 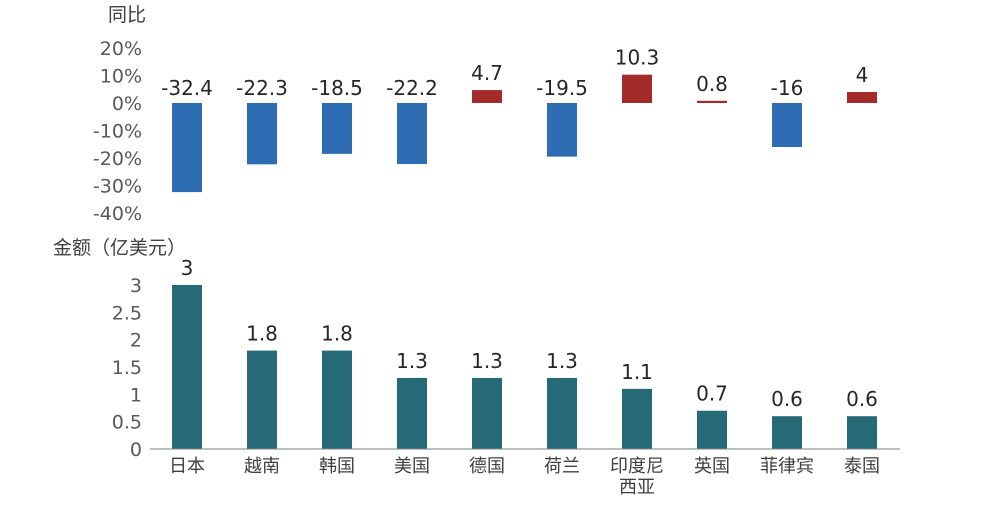 I want to click on top-data-label: 10.3, so click(x=637, y=58).